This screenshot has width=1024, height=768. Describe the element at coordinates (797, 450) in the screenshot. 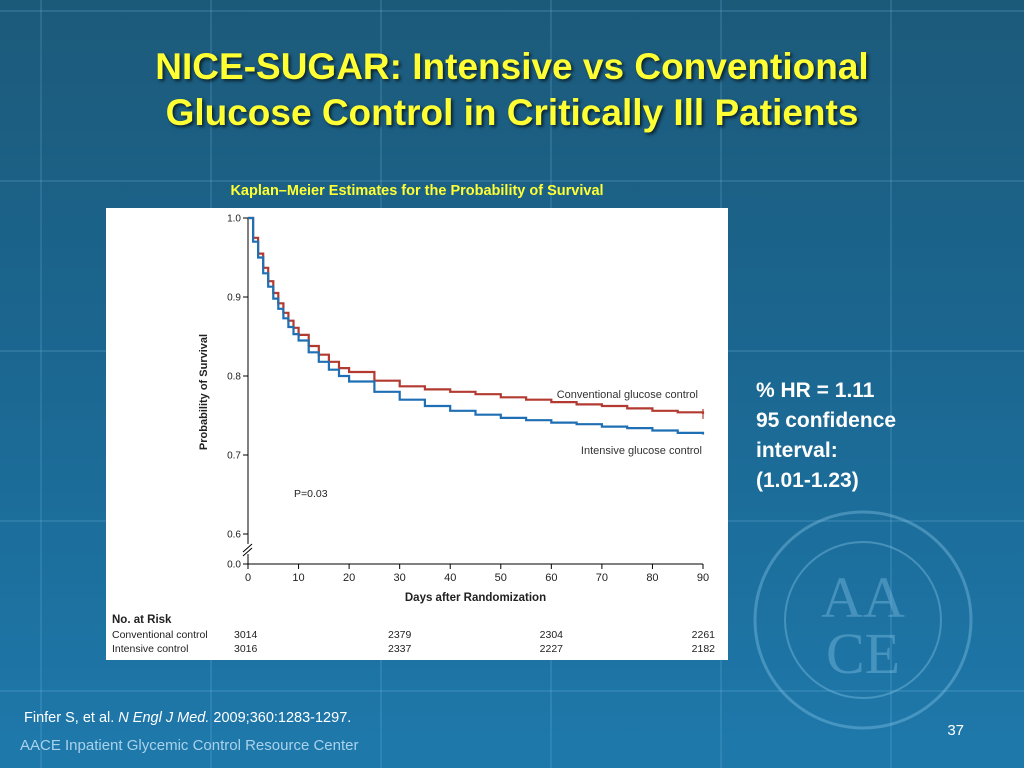

I see `interval-label-line: interval:` at that location.